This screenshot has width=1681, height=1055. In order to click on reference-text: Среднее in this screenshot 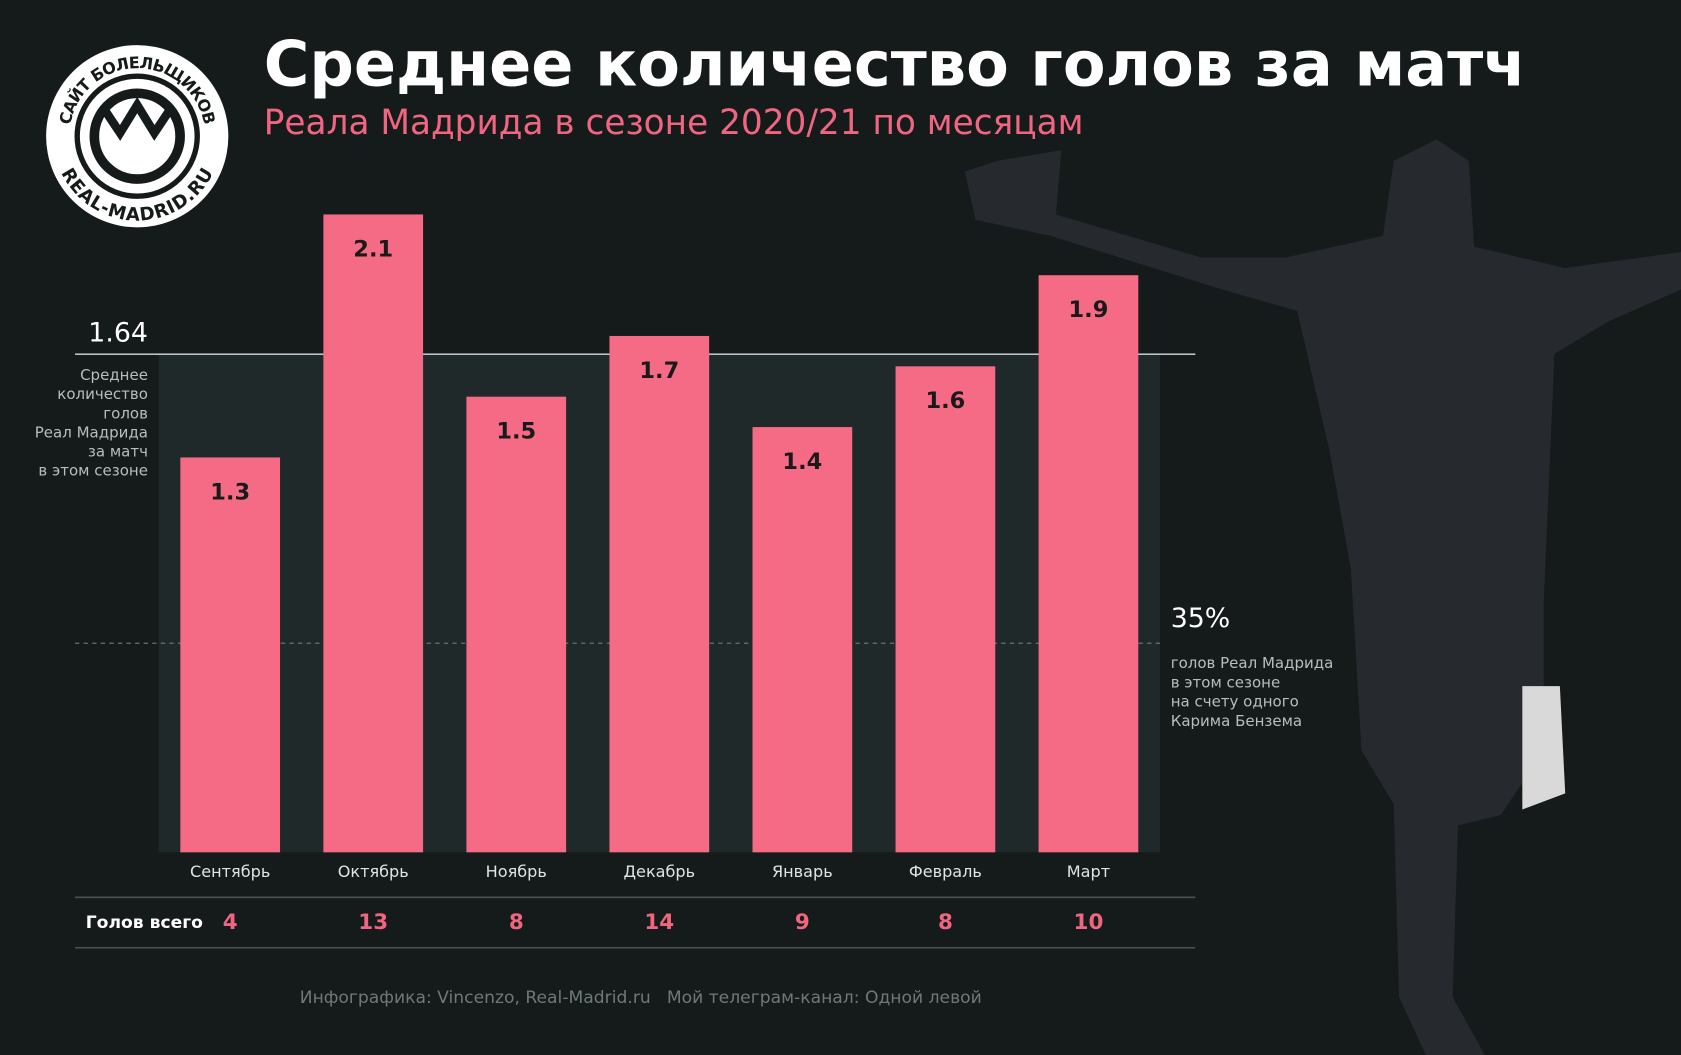, I will do `click(114, 375)`.